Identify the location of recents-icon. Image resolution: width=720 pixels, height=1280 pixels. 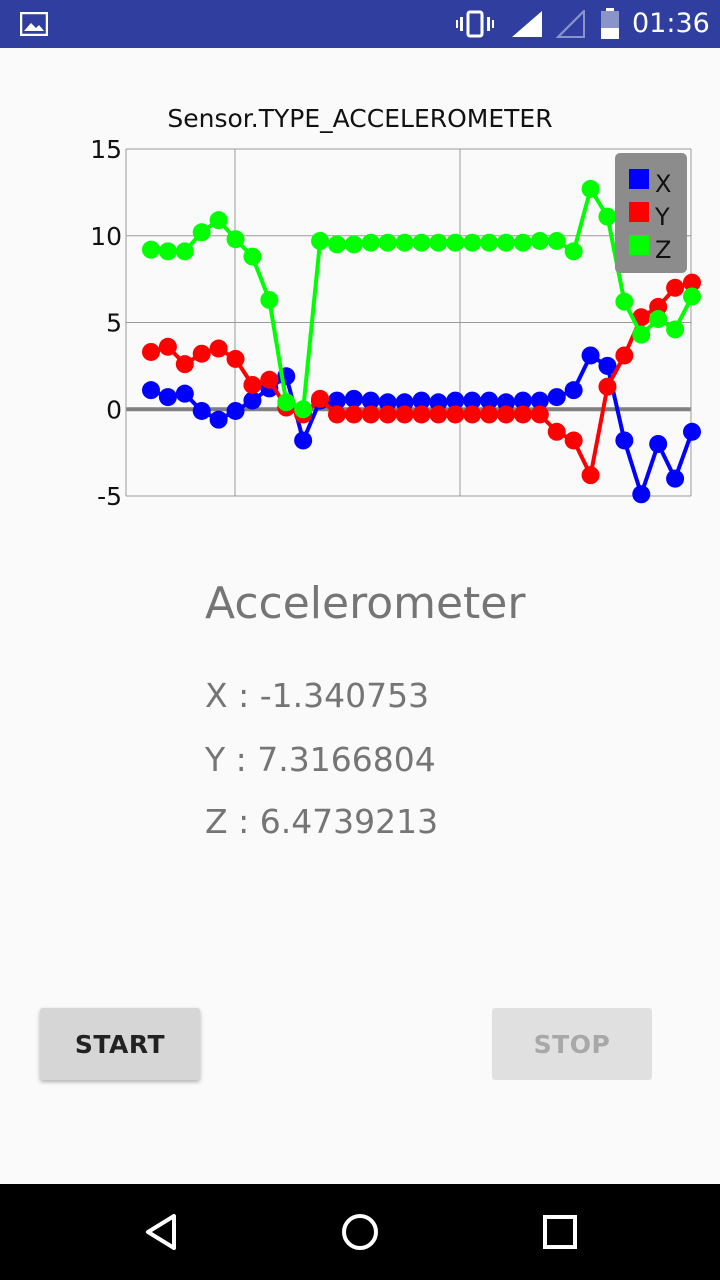
(560, 1232).